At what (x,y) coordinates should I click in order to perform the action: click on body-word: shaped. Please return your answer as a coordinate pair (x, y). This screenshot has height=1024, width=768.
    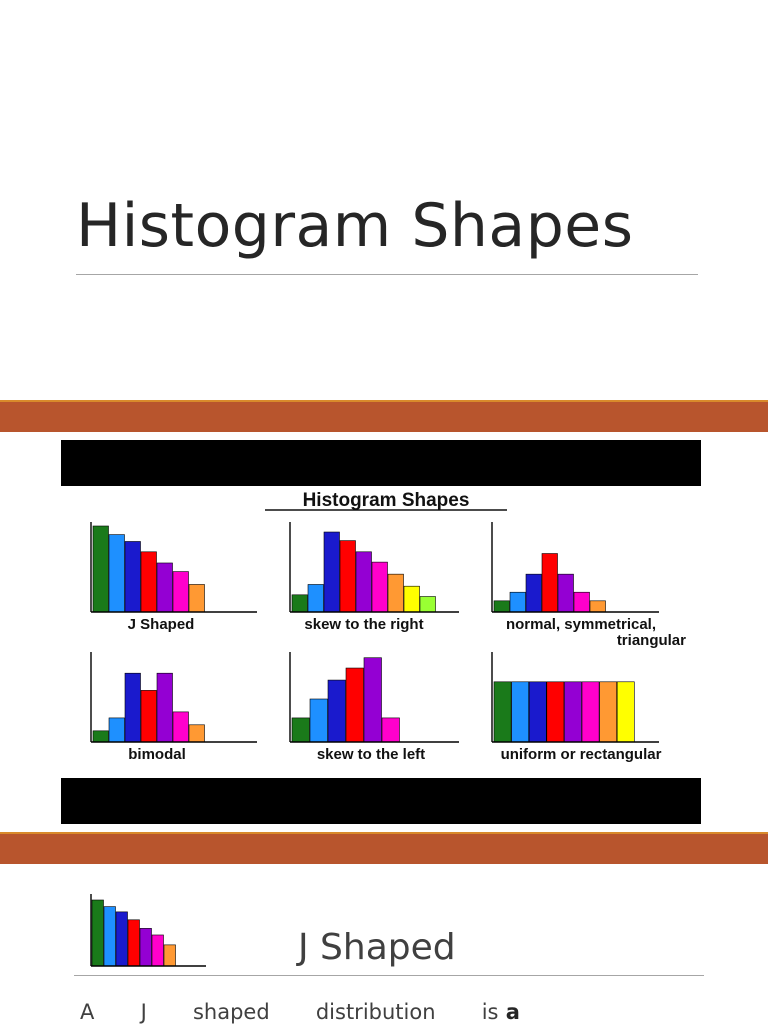
    Looking at the image, I should click on (231, 1012).